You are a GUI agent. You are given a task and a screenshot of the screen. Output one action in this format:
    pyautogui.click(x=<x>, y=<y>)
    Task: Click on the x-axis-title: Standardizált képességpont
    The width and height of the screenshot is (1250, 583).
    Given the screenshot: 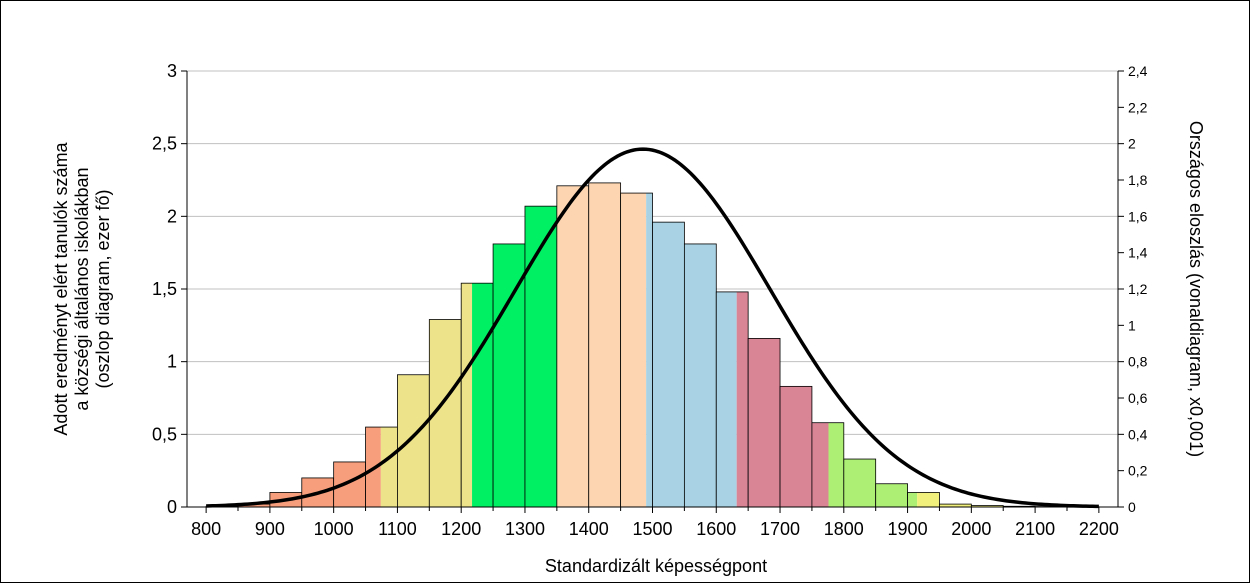 What is the action you would take?
    pyautogui.click(x=656, y=566)
    